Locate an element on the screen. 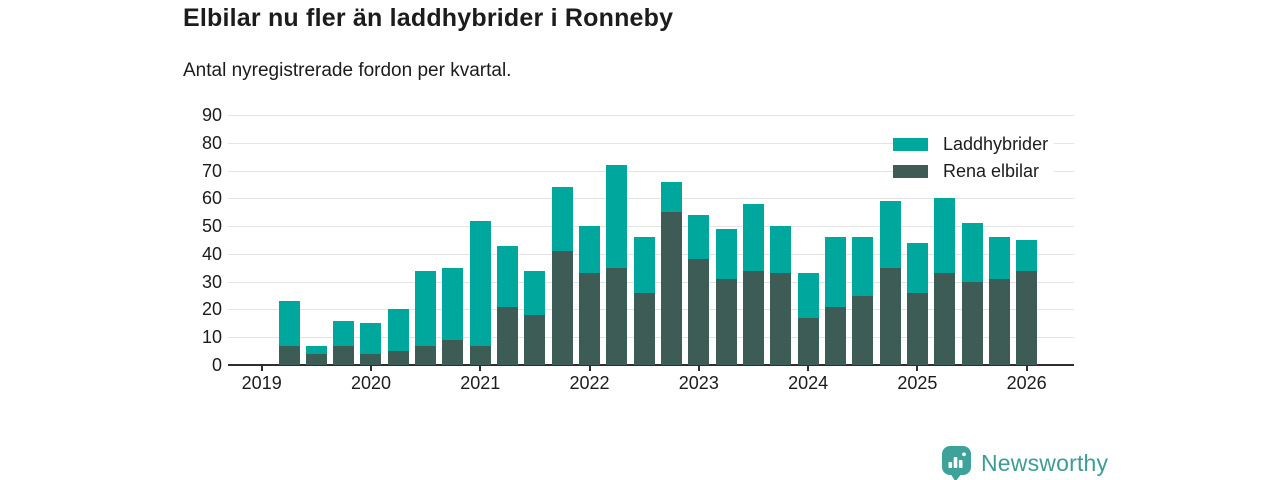 The height and width of the screenshot is (480, 1280). stacked-bar-2021-q2 is located at coordinates (508, 305).